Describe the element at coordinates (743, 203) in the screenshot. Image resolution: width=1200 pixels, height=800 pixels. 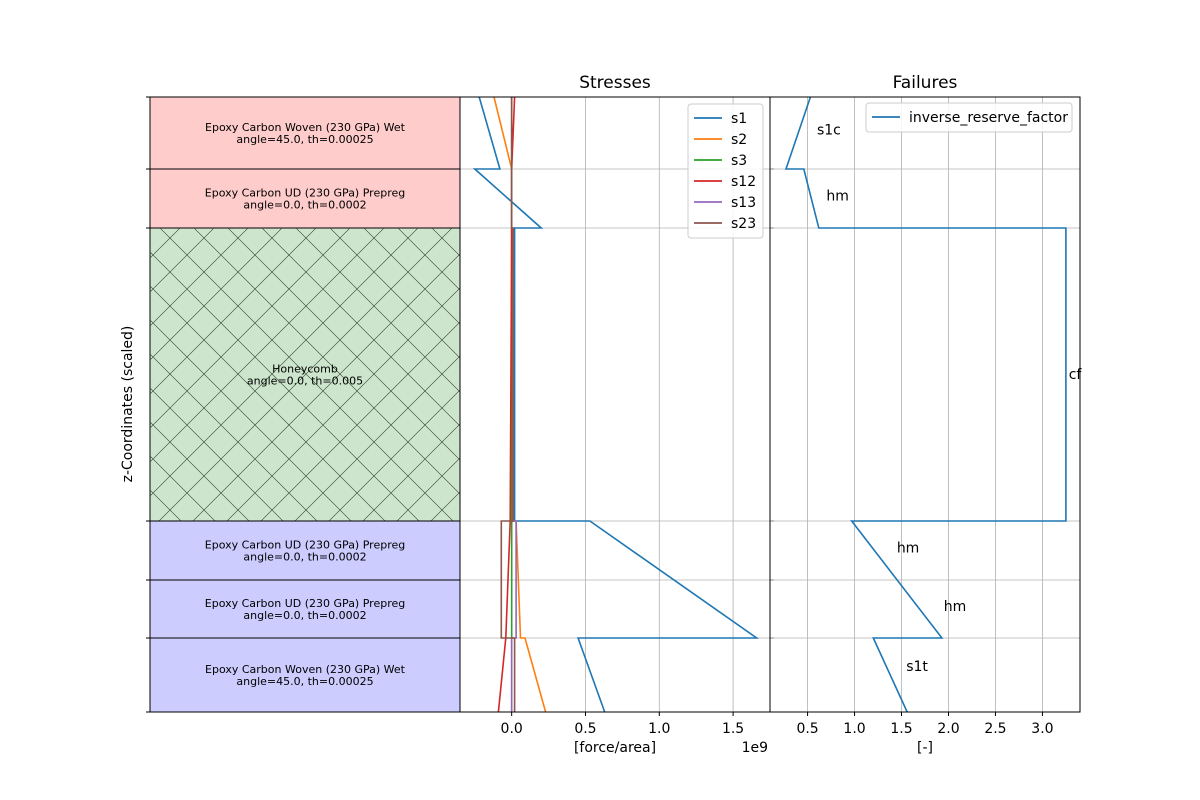
I see `legend-label-s13: s13` at that location.